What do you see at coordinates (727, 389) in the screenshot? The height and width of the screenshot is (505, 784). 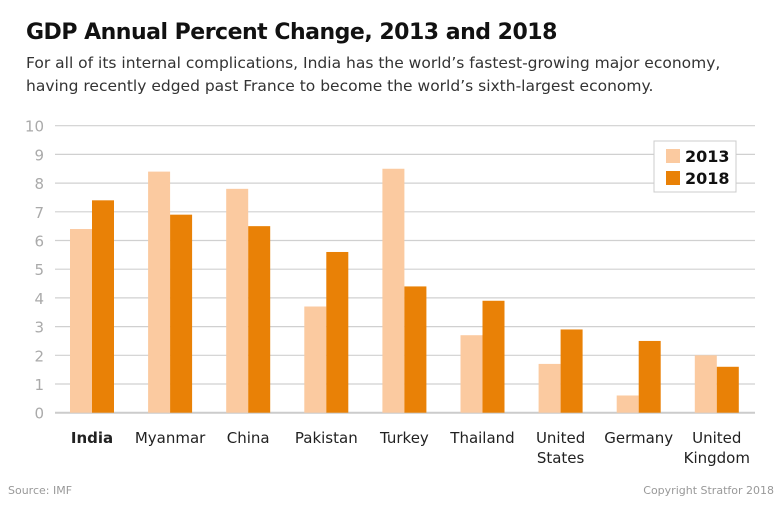 I see `bar-2018-united-kingdom` at bounding box center [727, 389].